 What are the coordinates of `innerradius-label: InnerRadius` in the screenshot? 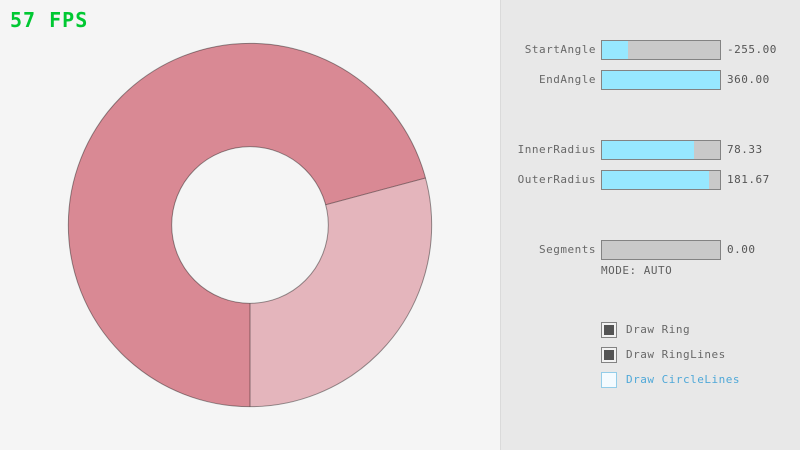 It's located at (556, 149).